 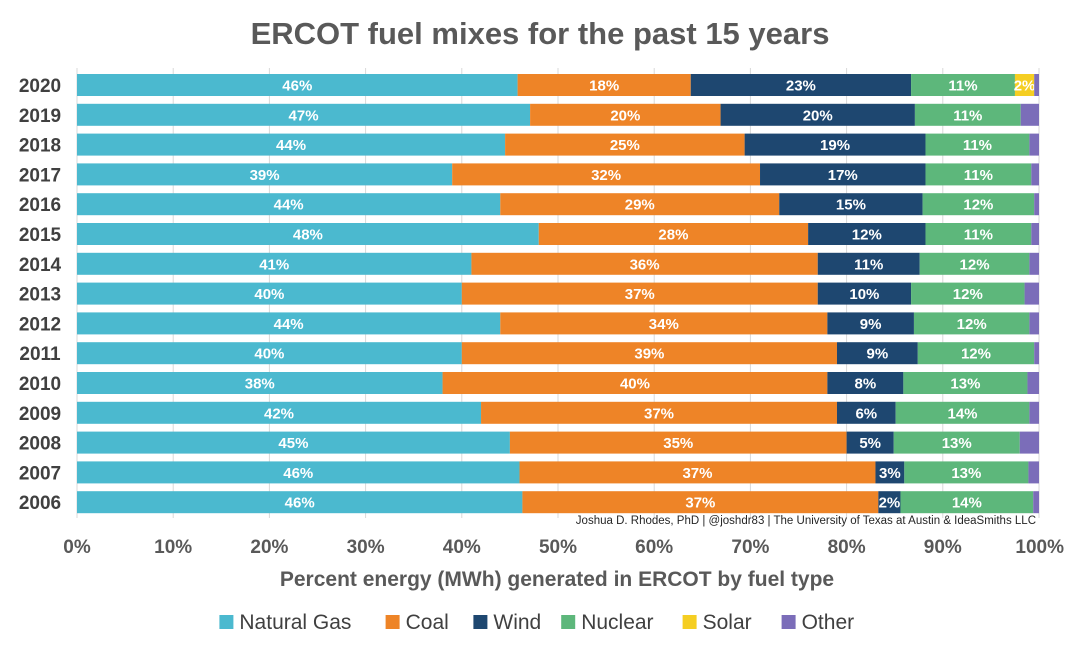 What do you see at coordinates (40, 444) in the screenshot?
I see `y-tick-label: 2008` at bounding box center [40, 444].